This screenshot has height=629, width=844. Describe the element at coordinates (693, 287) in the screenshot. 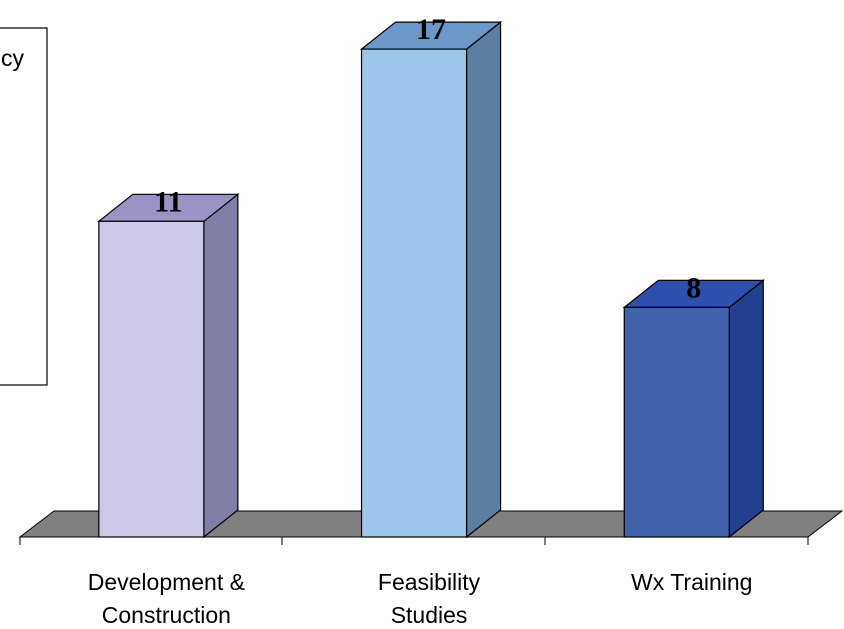

I see `data-label: 8` at that location.